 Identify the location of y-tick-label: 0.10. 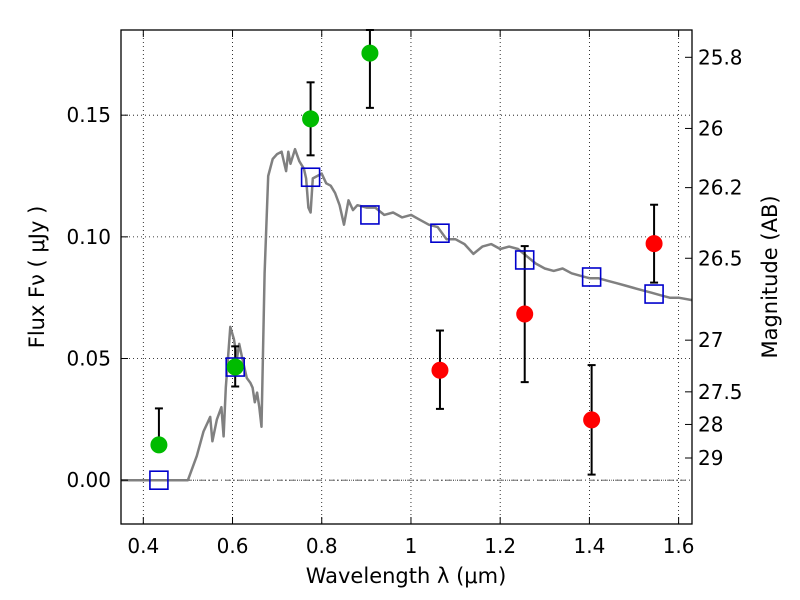
(88, 237).